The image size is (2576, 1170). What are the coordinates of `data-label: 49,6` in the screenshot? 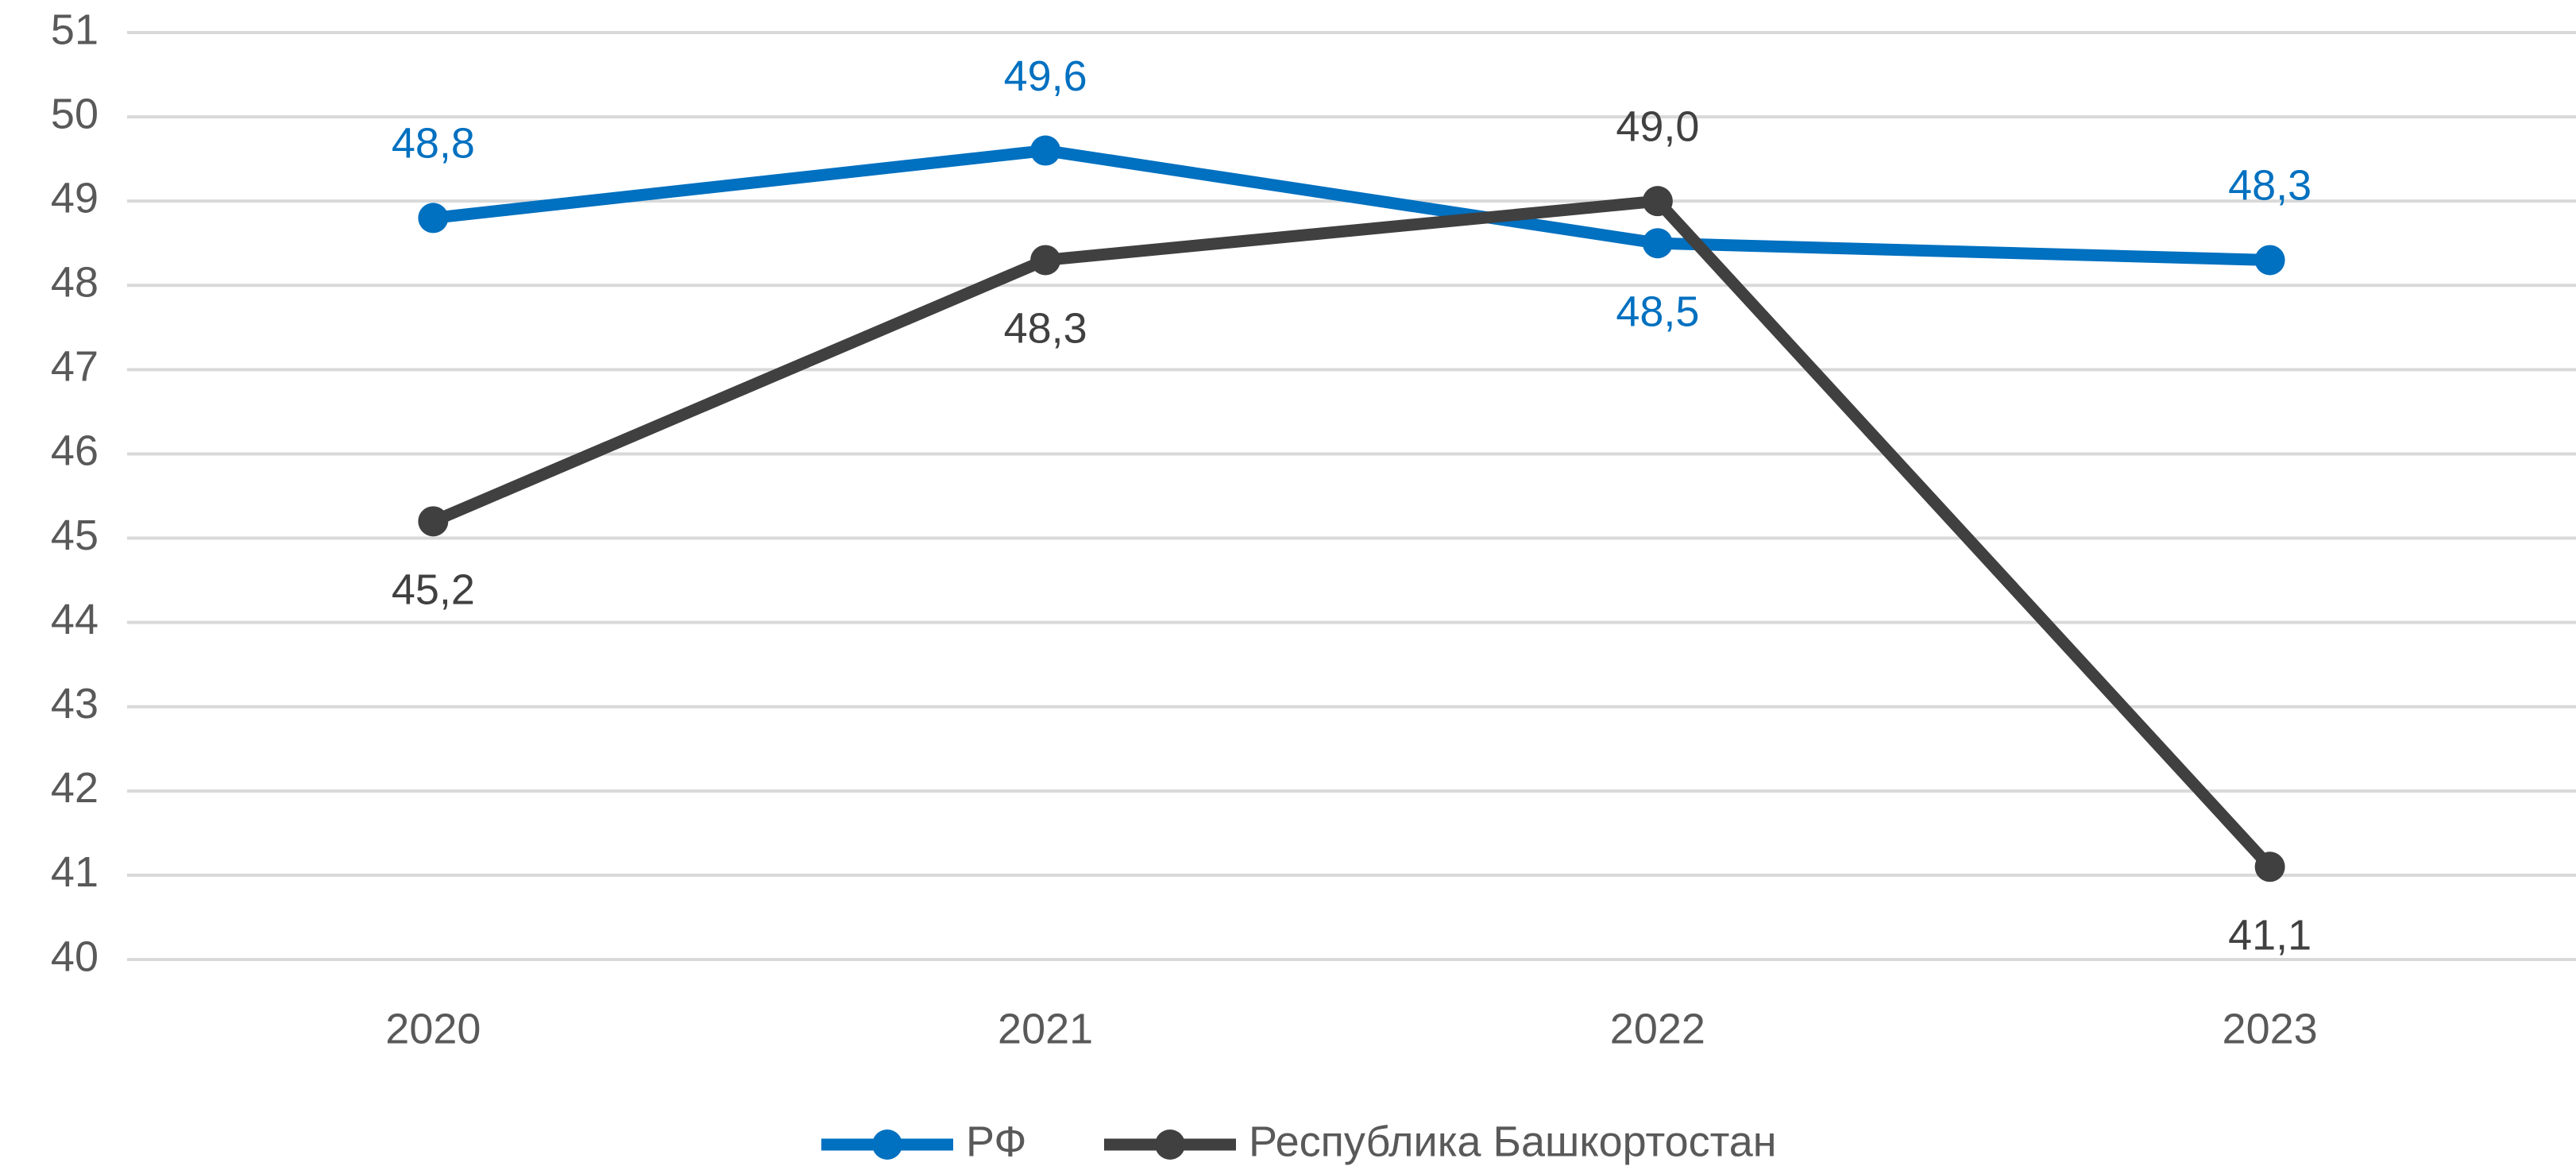 It's located at (1045, 76).